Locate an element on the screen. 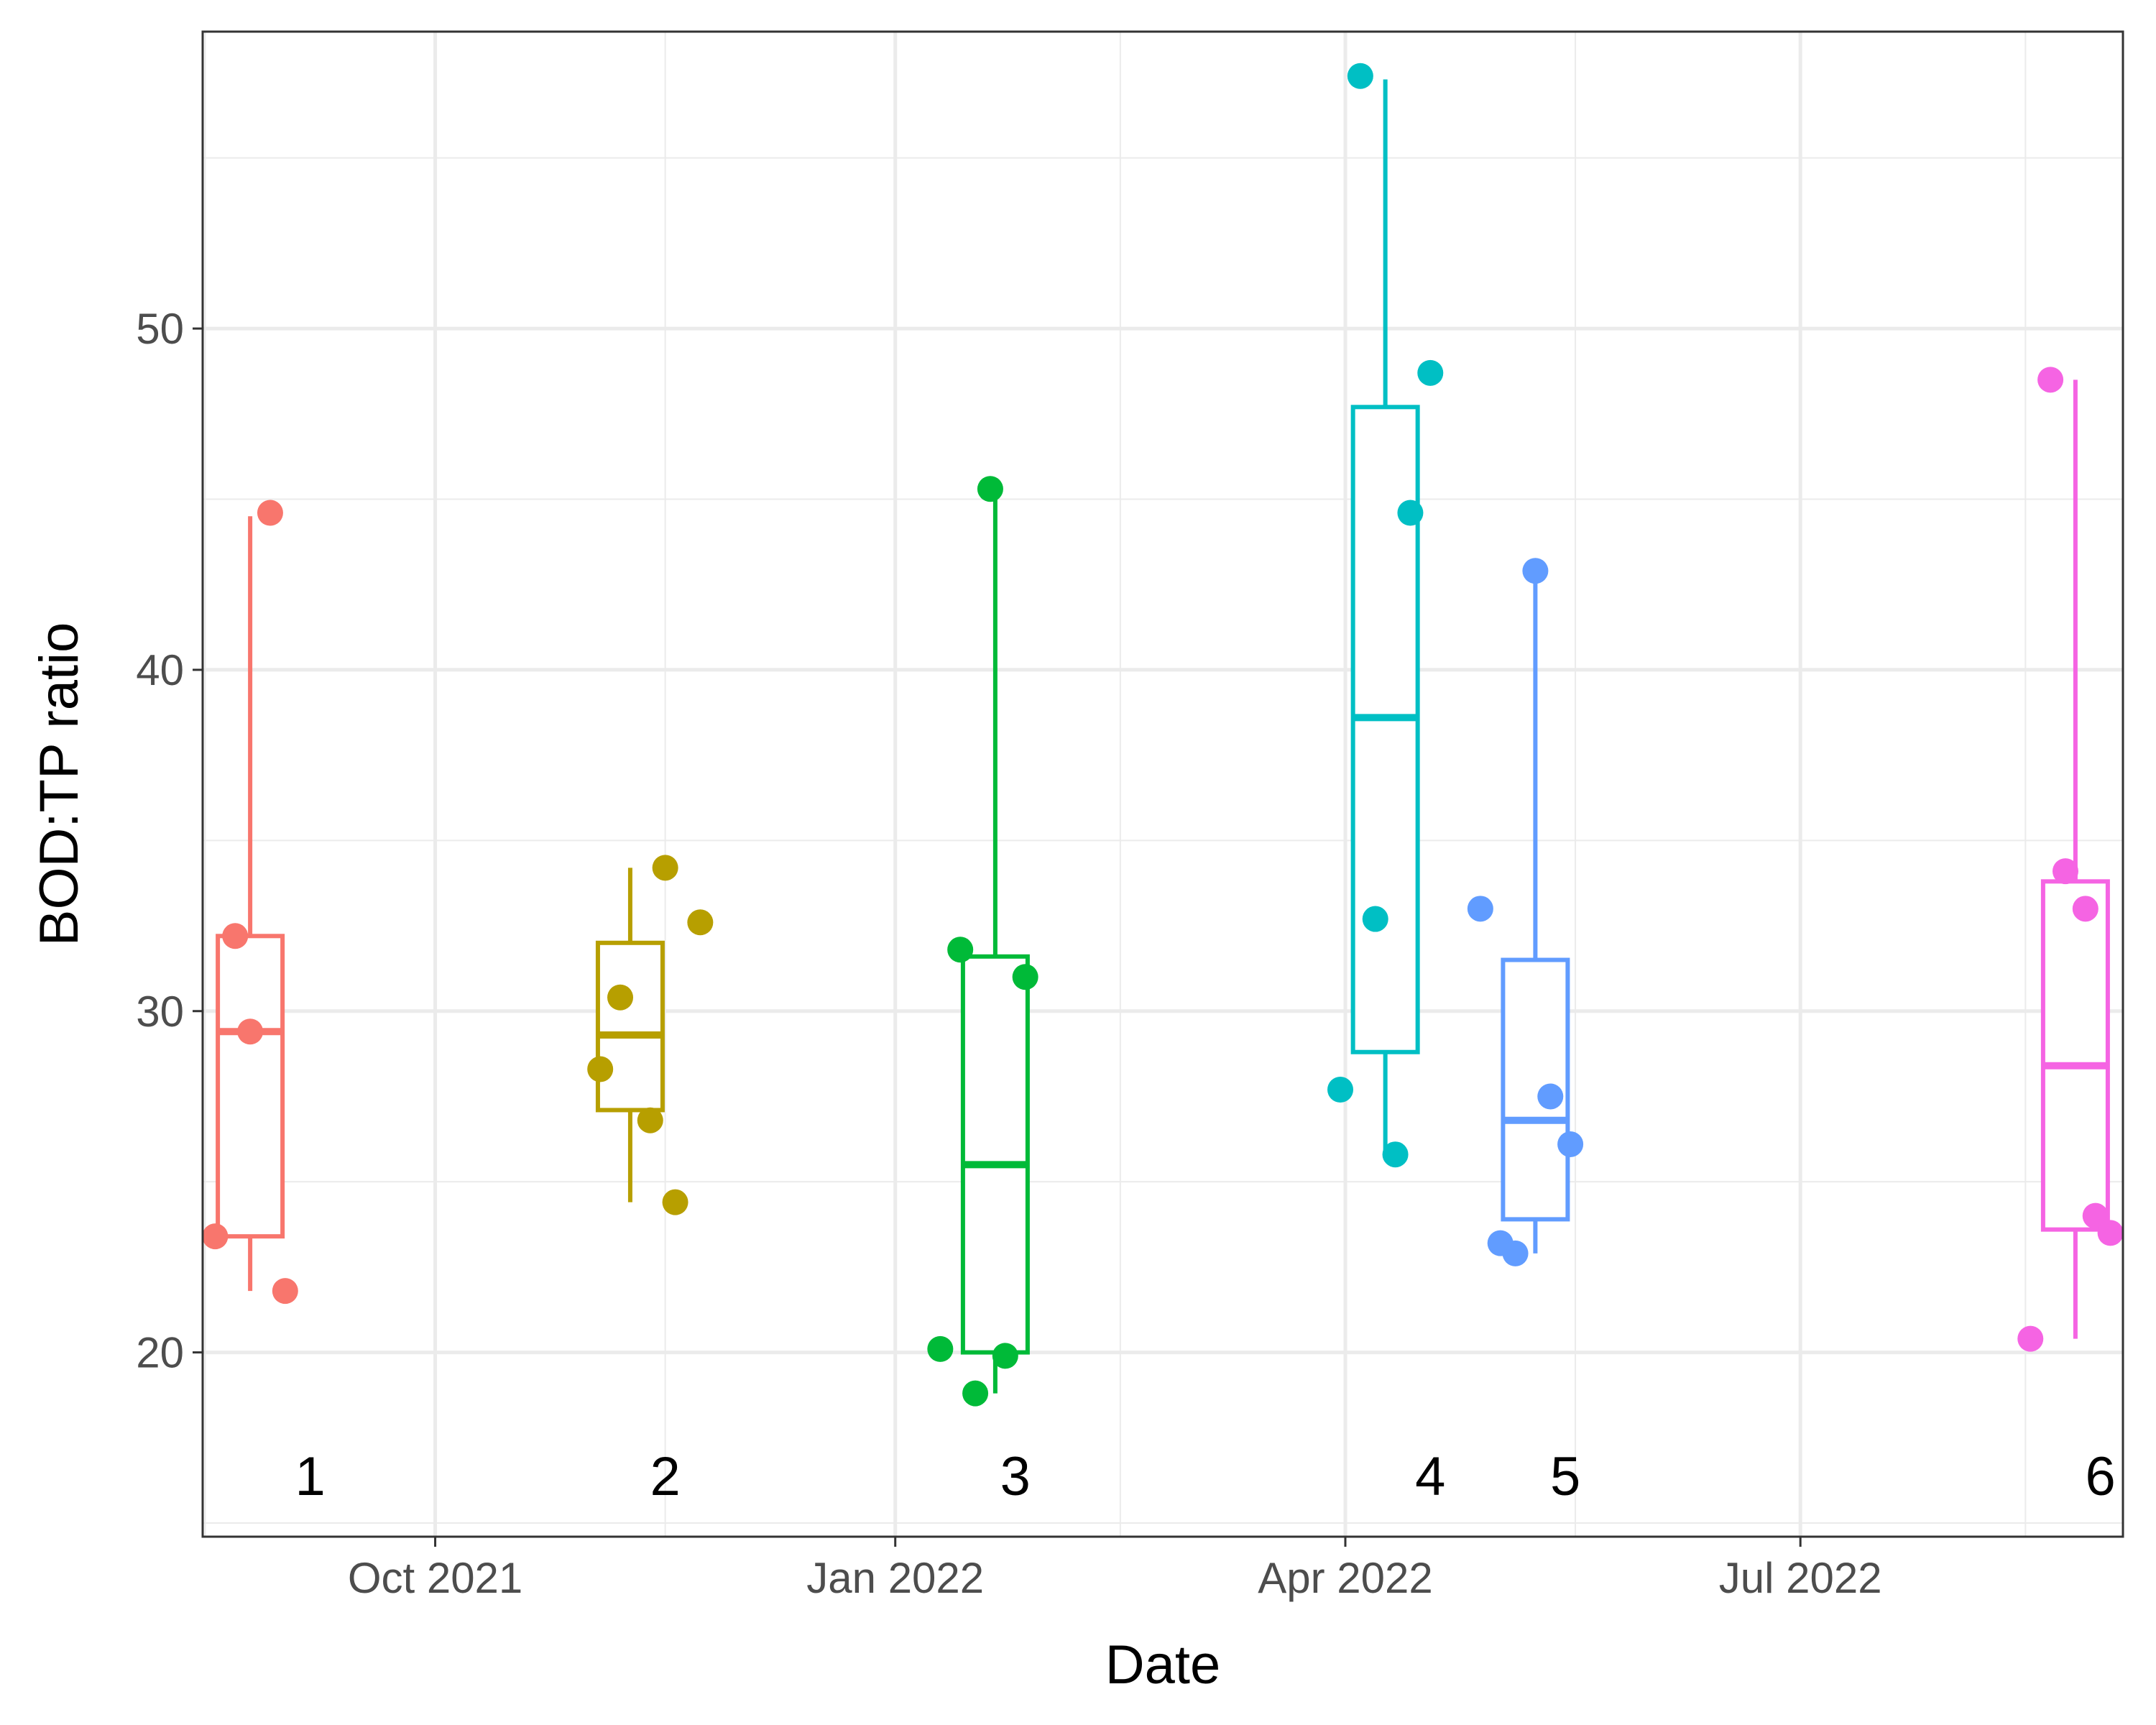 The height and width of the screenshot is (1725, 2156). group-label: 2 is located at coordinates (665, 1476).